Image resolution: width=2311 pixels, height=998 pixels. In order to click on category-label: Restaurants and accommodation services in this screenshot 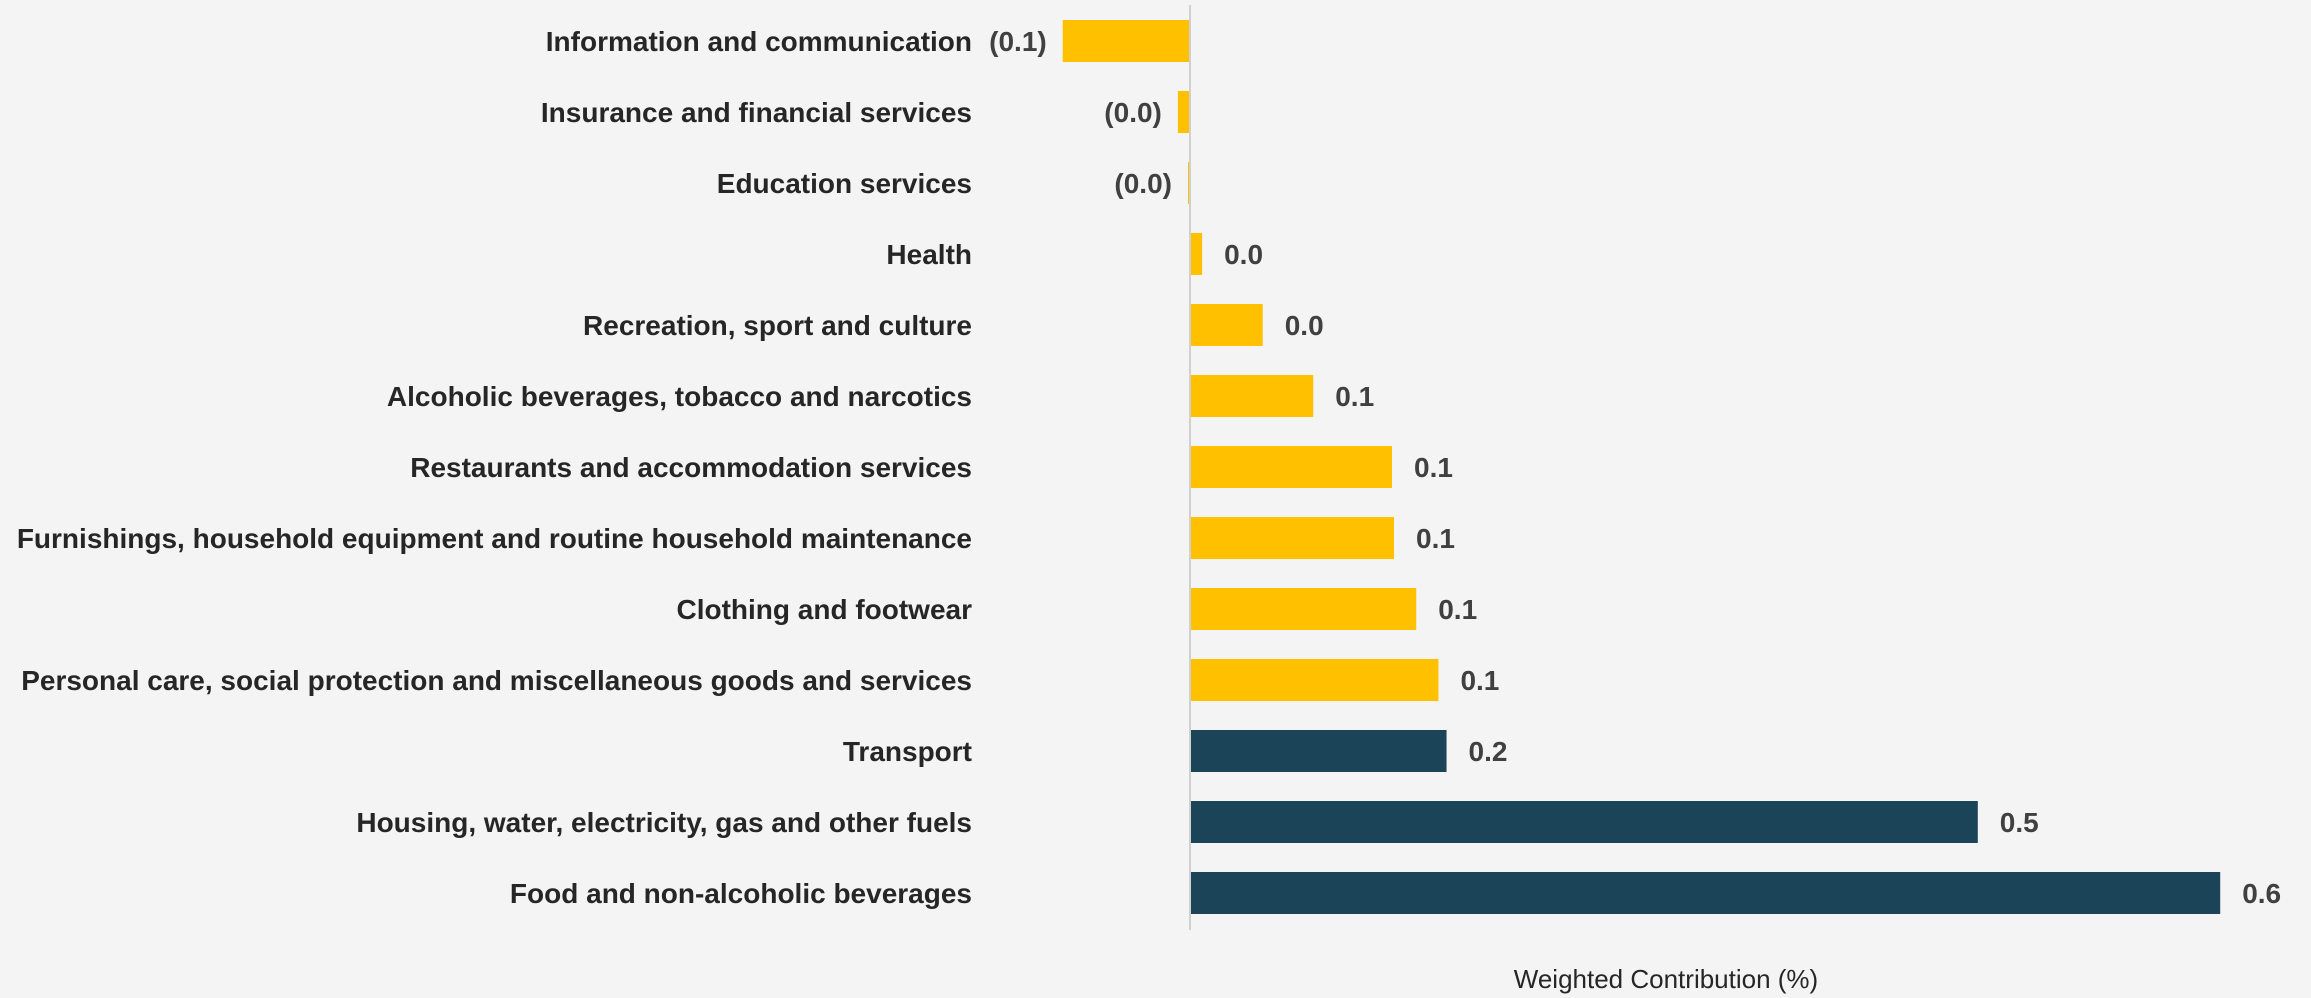, I will do `click(691, 467)`.